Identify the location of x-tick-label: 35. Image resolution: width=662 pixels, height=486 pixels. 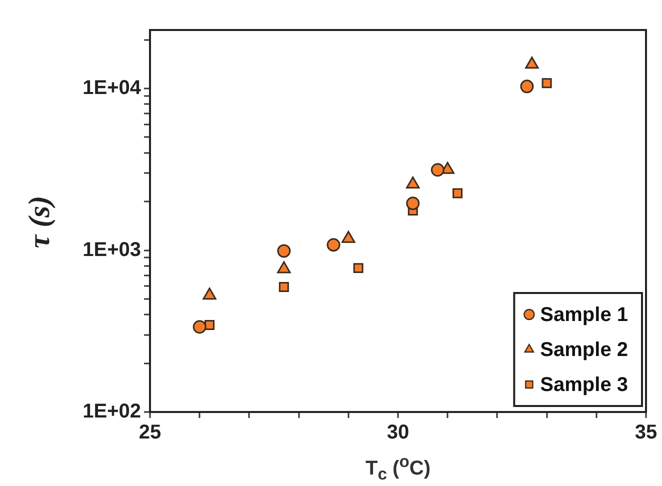
(646, 433).